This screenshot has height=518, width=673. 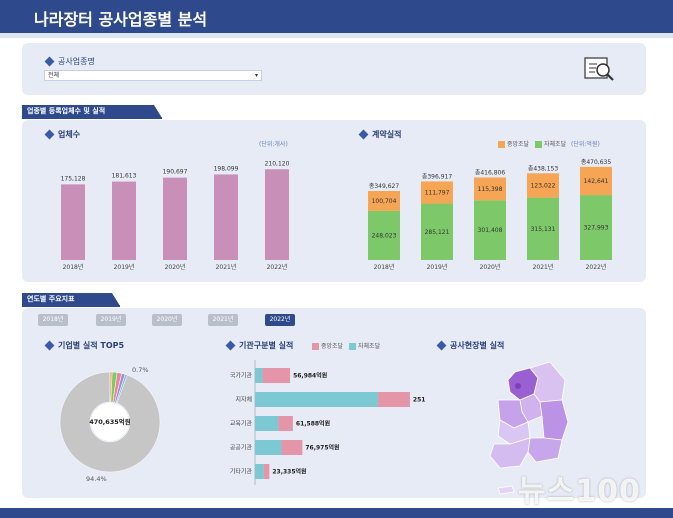 I want to click on section-tab-registration: 업종별 등록업체수 및 실적, so click(x=92, y=111).